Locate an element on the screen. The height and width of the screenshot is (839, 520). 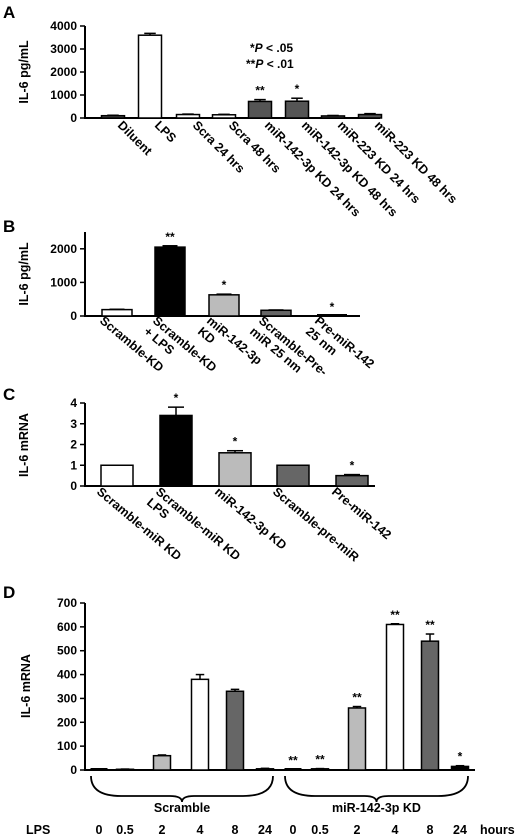
y-tick-label: 300 is located at coordinates (67, 698).